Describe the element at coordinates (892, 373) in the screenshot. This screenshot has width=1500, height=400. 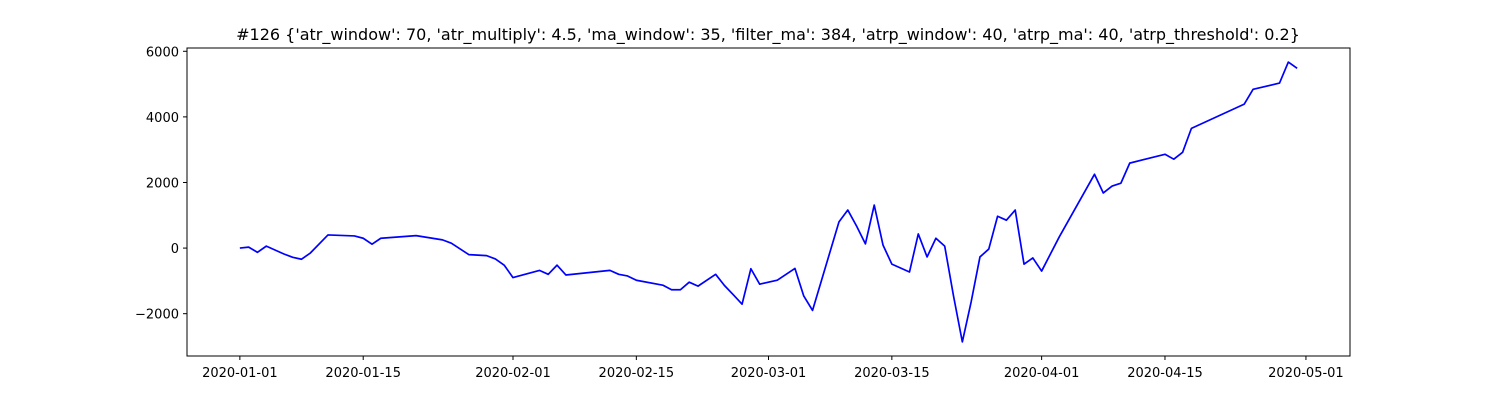
I see `x-tick-label: 2020-03-15` at that location.